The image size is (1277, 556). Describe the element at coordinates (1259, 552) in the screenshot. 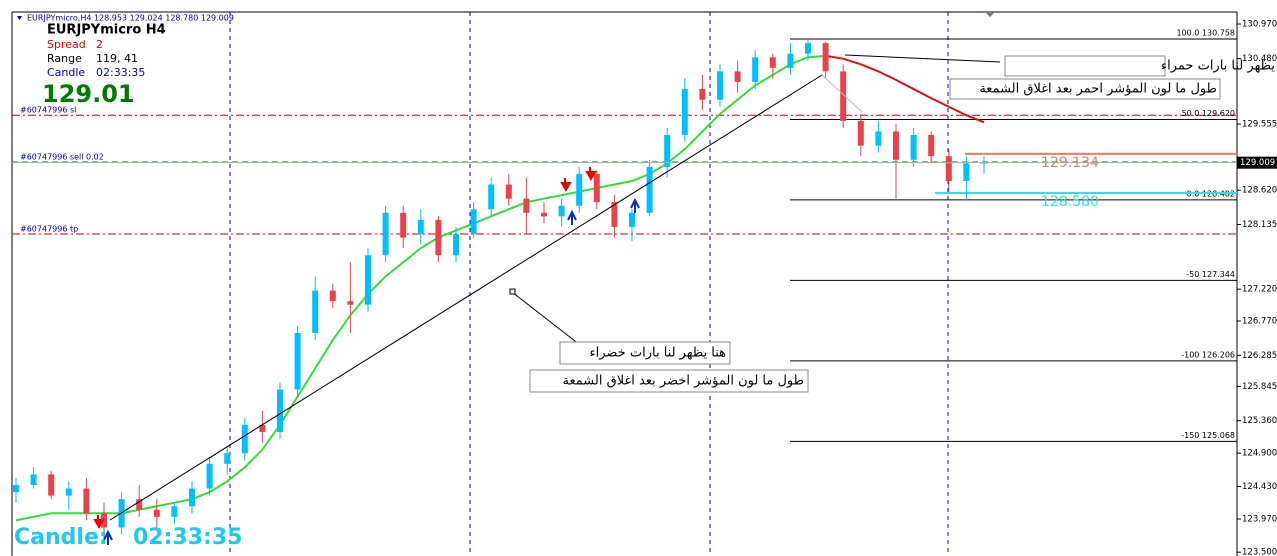

I see `y-tick-label: 123.500` at that location.